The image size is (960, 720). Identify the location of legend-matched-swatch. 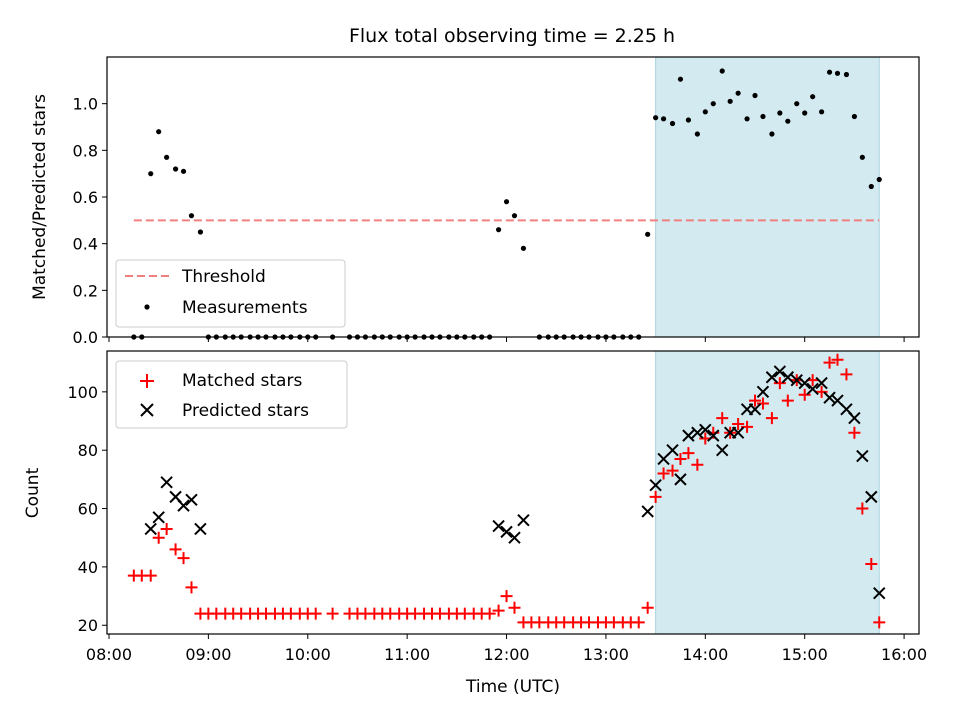
(147, 381).